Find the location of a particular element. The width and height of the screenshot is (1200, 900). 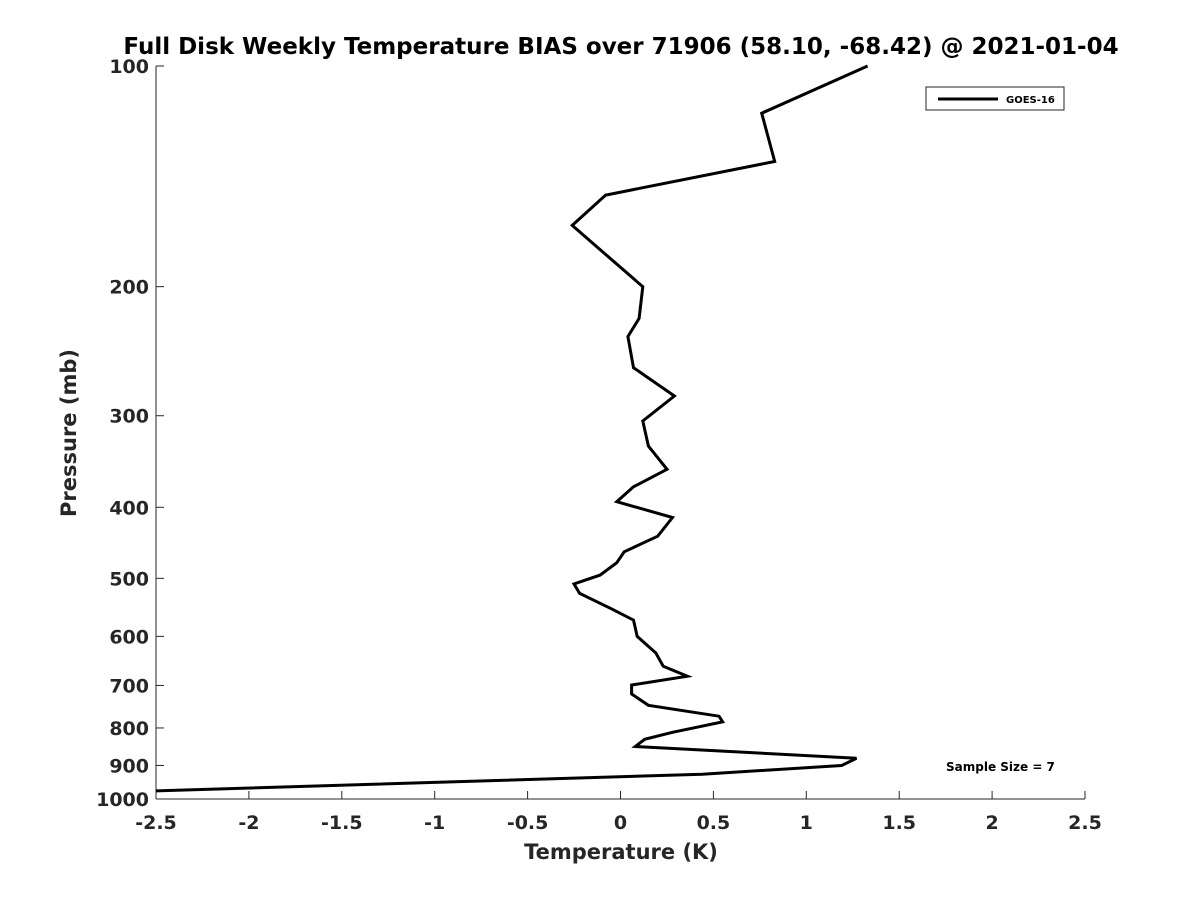

x-tick-label: -1 is located at coordinates (434, 823).